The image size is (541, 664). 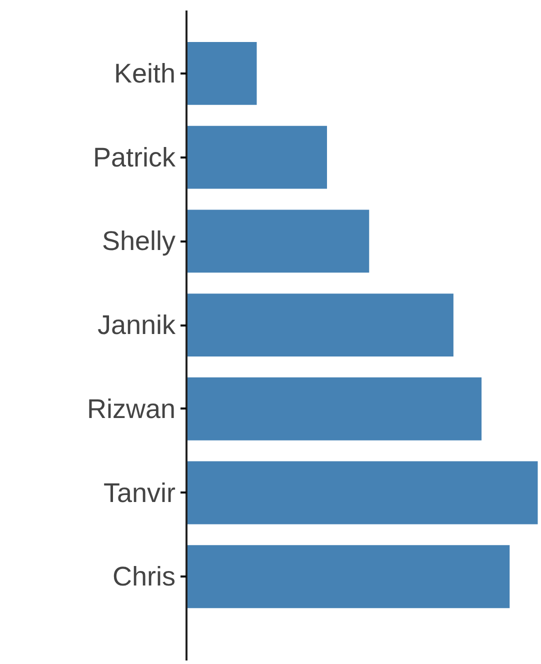 I want to click on y-tick-label: Patrick, so click(x=134, y=157).